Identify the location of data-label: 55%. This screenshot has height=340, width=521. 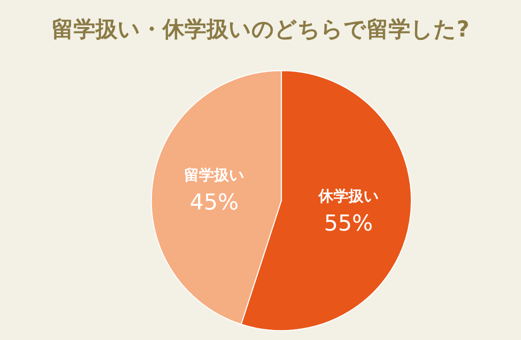
(348, 224).